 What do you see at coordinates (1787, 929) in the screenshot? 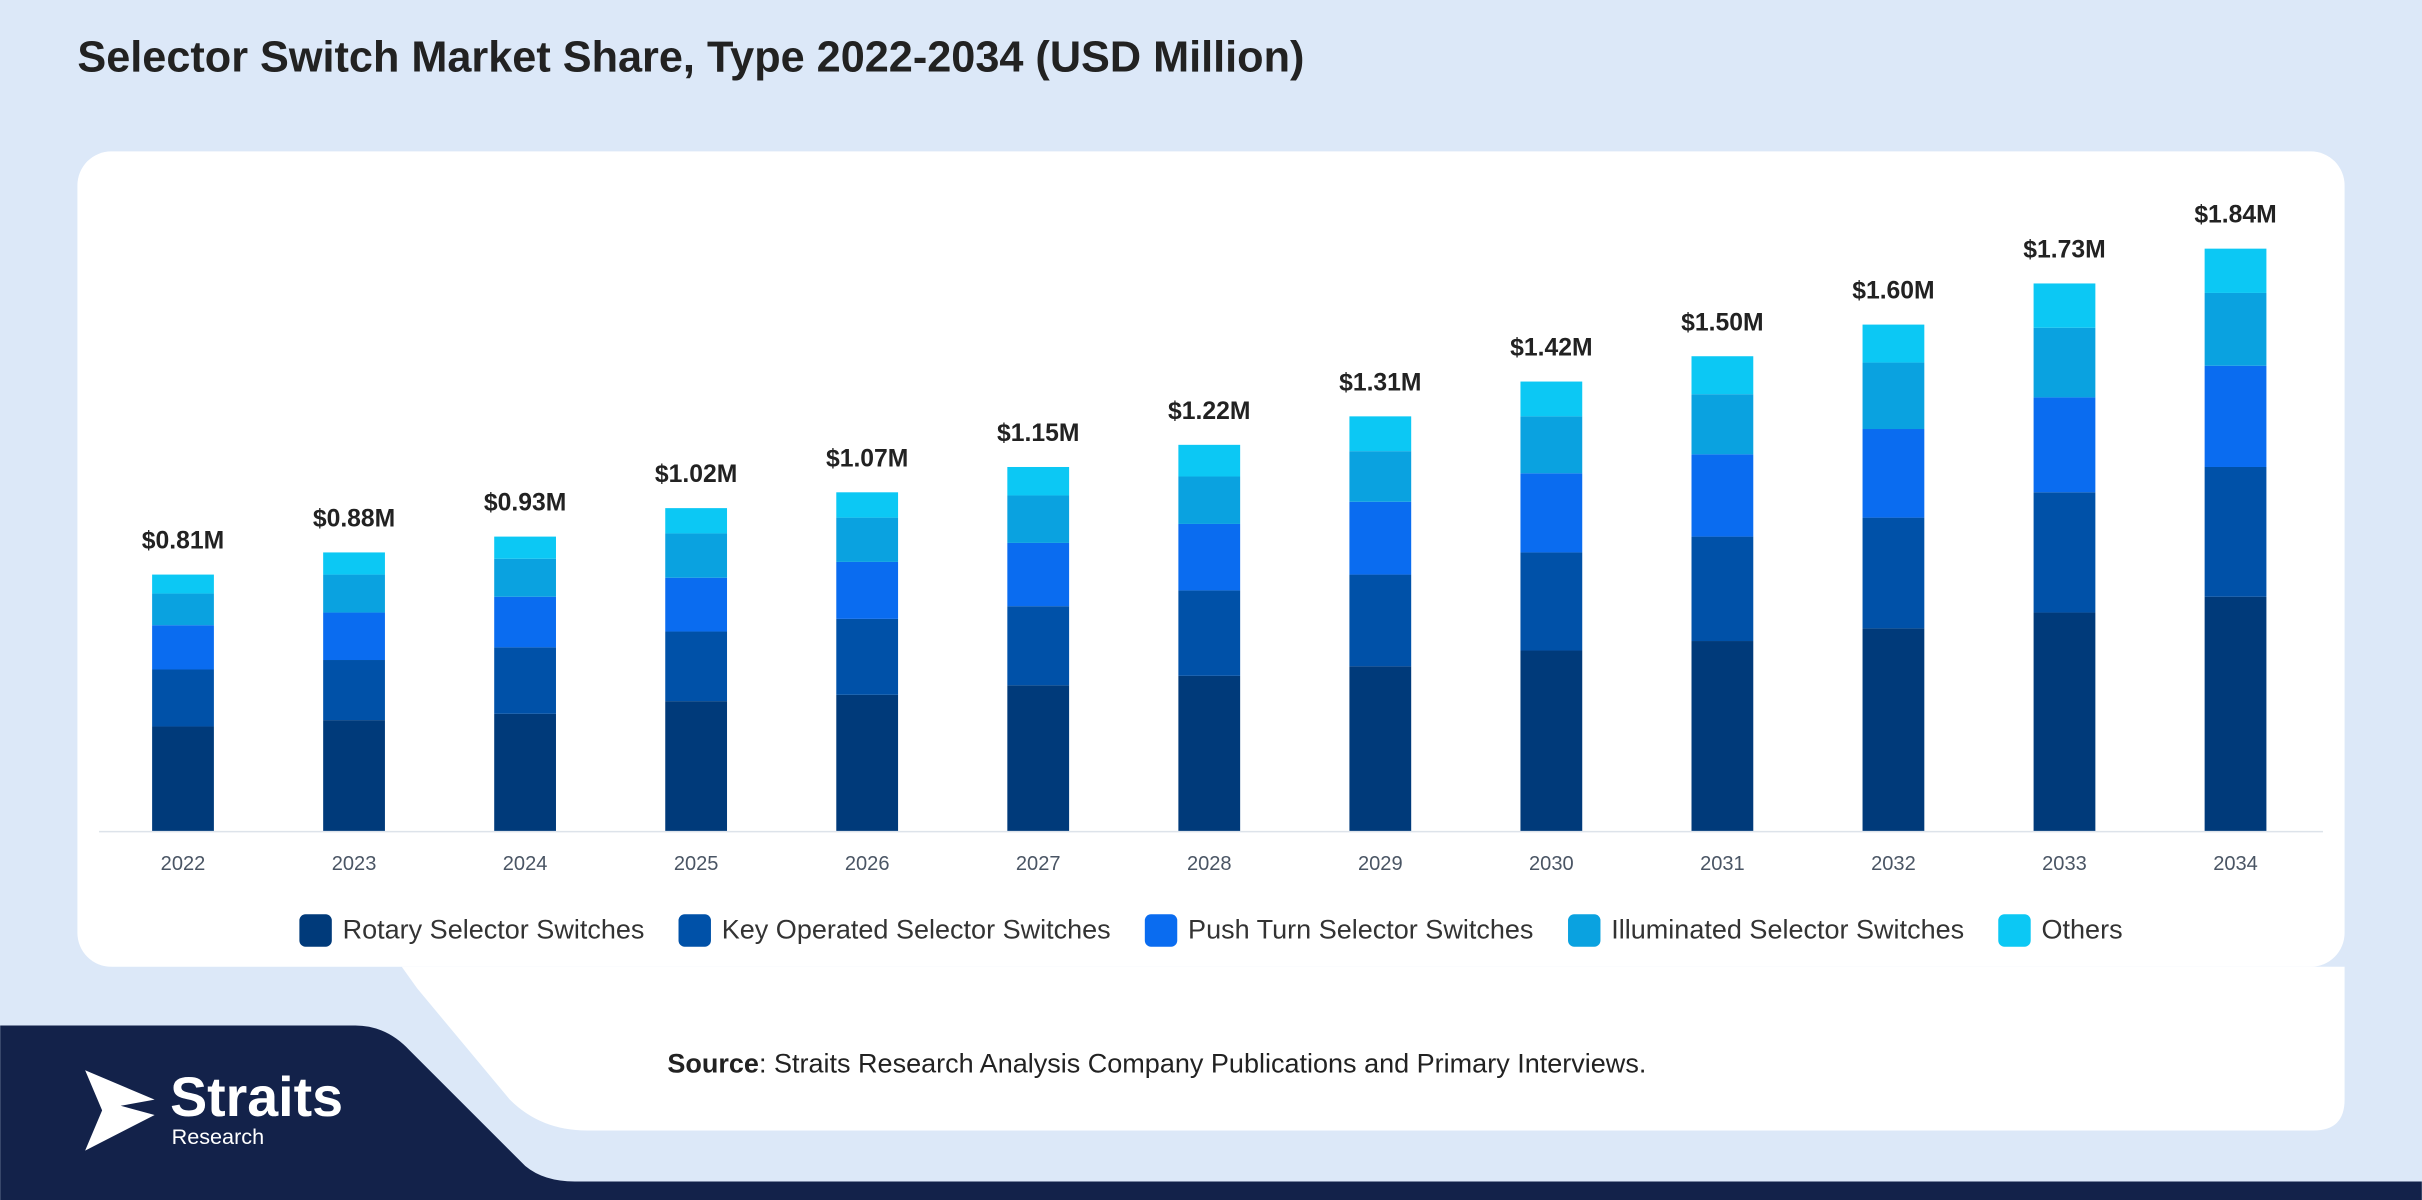
I see `legend-label: Illuminated Selector Switches` at bounding box center [1787, 929].